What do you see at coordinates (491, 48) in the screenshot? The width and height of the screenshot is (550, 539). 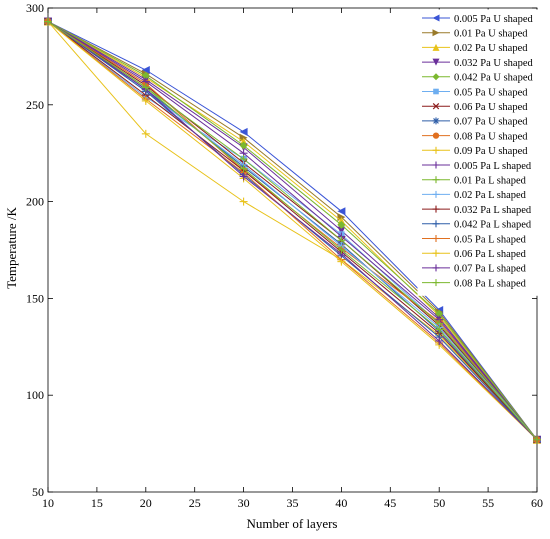 I see `legend-label: 0.02 Pa U shaped` at bounding box center [491, 48].